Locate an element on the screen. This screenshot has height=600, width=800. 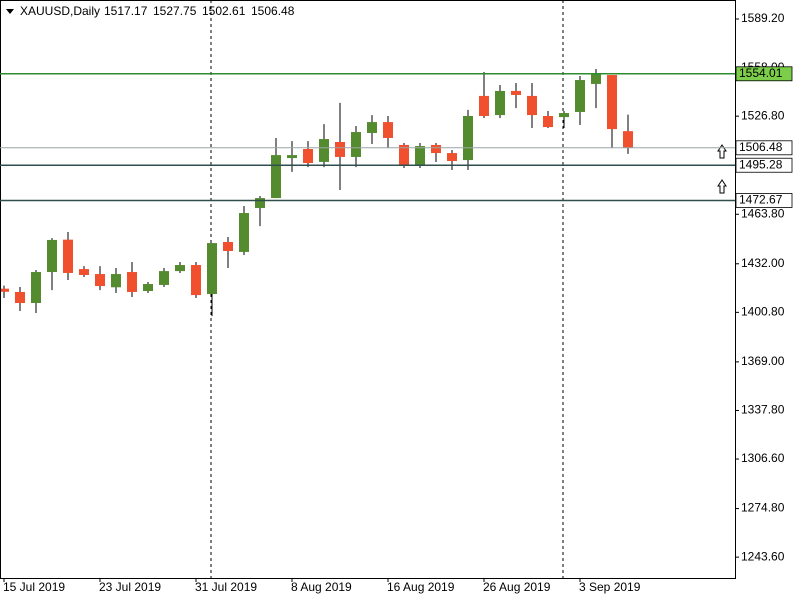
x-tick-label: 15 Jul 2019 is located at coordinates (34, 587).